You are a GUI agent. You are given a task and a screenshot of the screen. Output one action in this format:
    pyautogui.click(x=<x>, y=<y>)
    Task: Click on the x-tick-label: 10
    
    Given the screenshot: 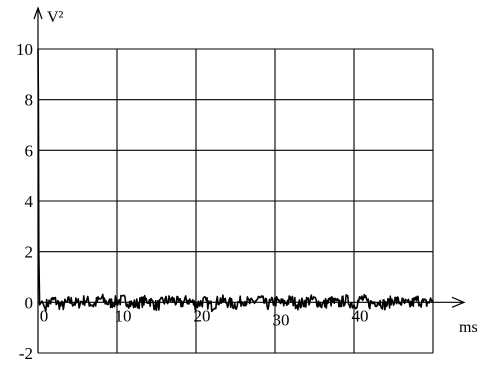 What is the action you would take?
    pyautogui.click(x=123, y=315)
    